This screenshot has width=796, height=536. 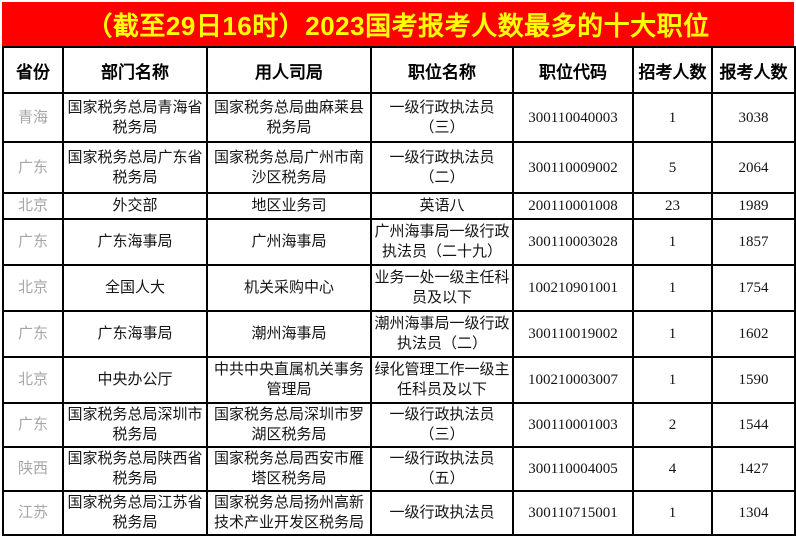 What do you see at coordinates (573, 70) in the screenshot?
I see `col-header-position-code: 职位代码` at bounding box center [573, 70].